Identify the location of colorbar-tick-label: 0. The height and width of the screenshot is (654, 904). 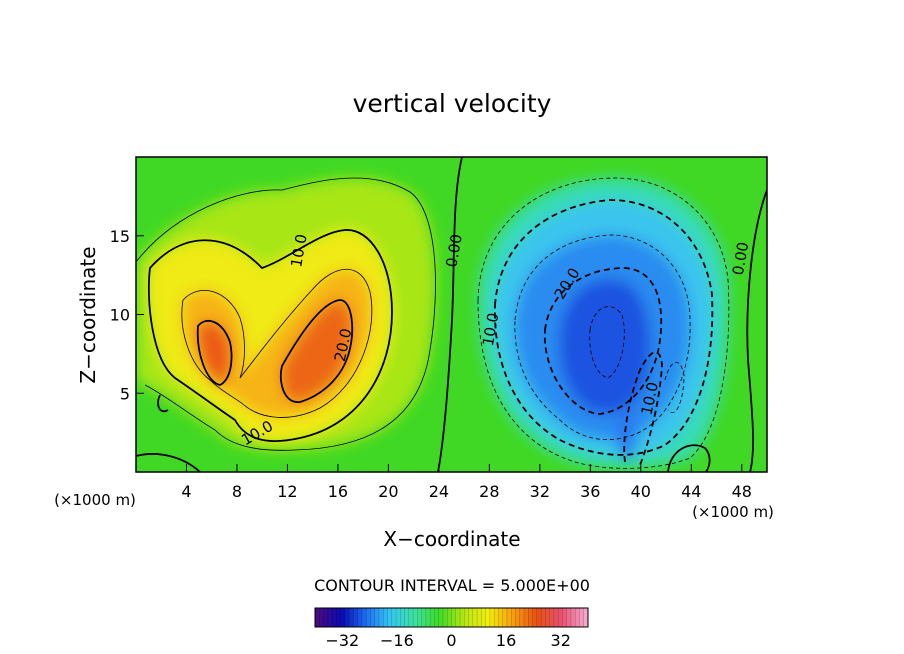
(451, 640).